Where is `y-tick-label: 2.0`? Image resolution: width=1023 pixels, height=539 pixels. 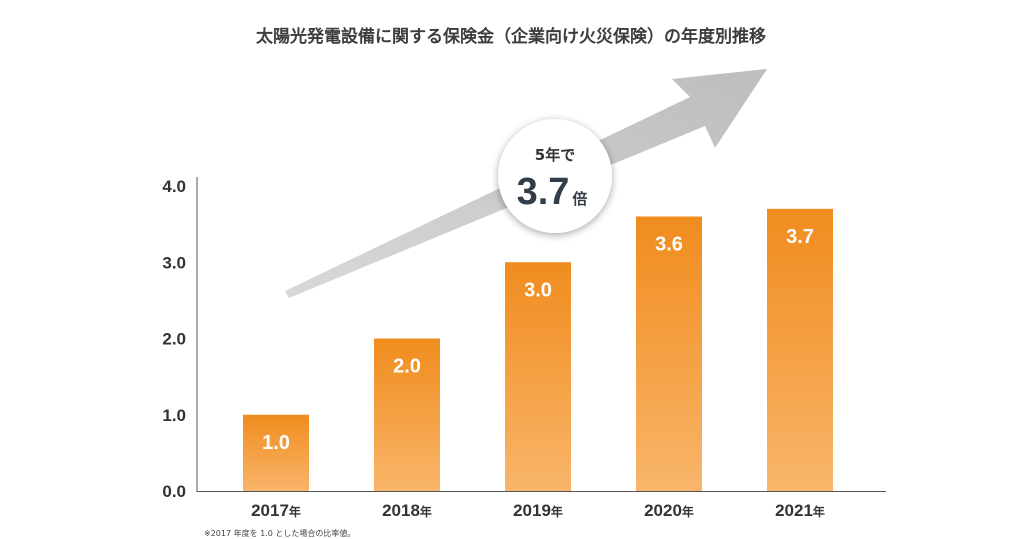
y-tick-label: 2.0 is located at coordinates (174, 339).